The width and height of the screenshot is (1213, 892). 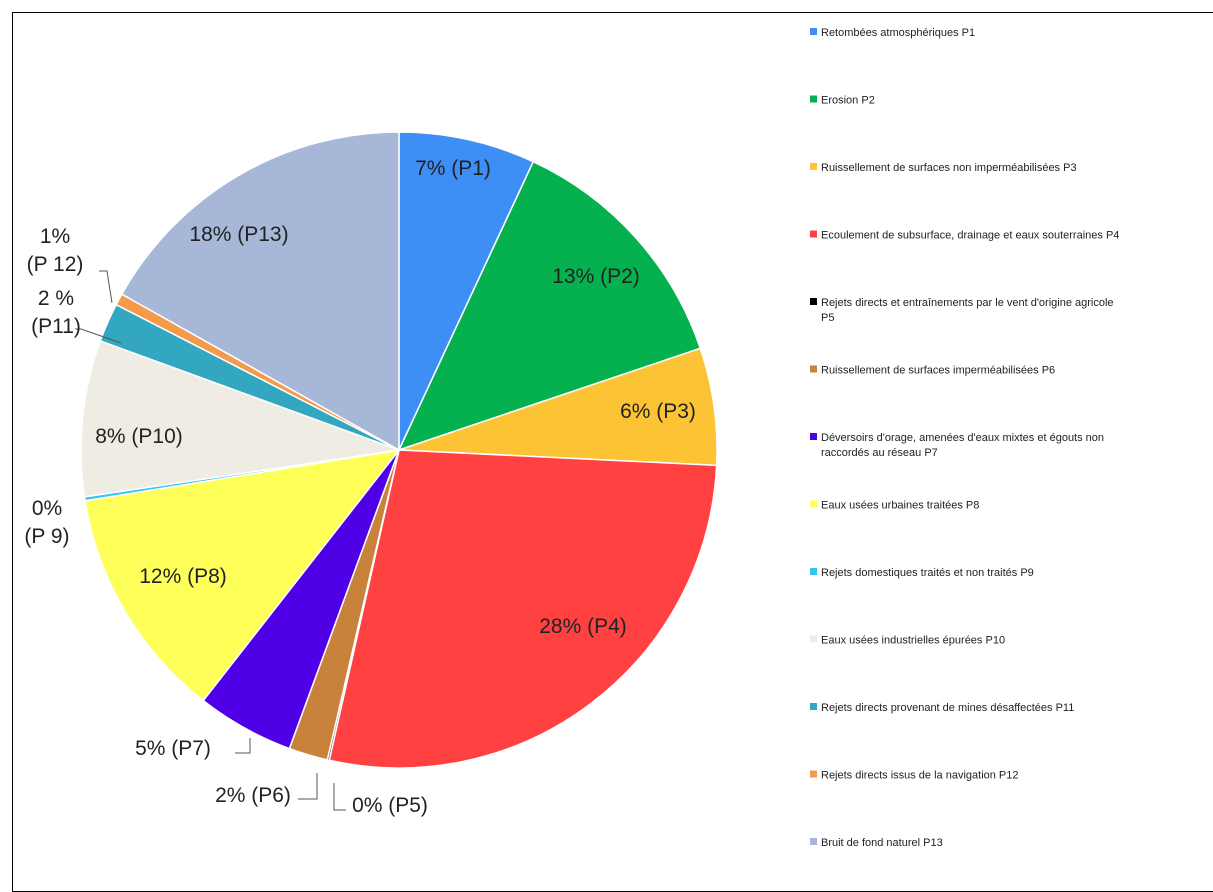 What do you see at coordinates (813, 774) in the screenshot?
I see `legend-swatch-p12` at bounding box center [813, 774].